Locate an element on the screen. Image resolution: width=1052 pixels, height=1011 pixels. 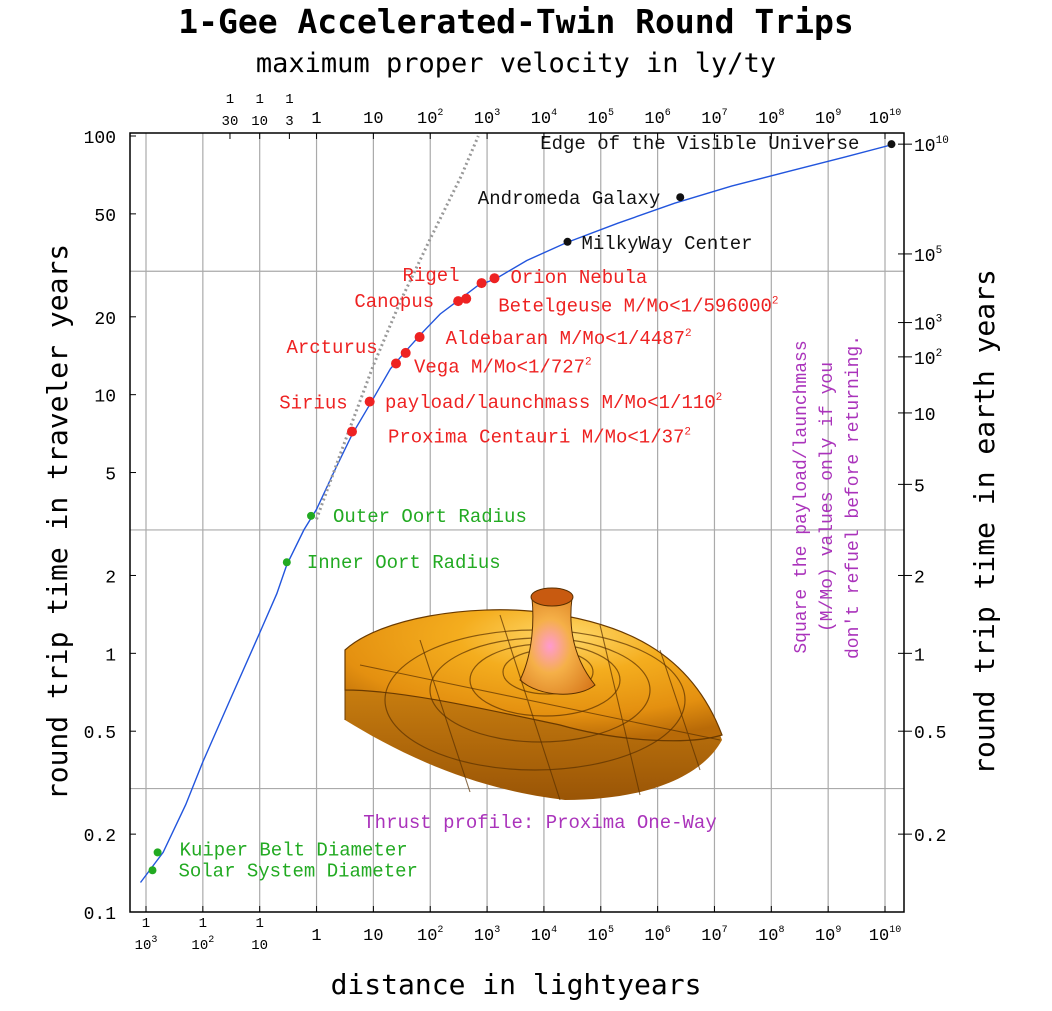
y-tick-label-right: 1 is located at coordinates (919, 656).